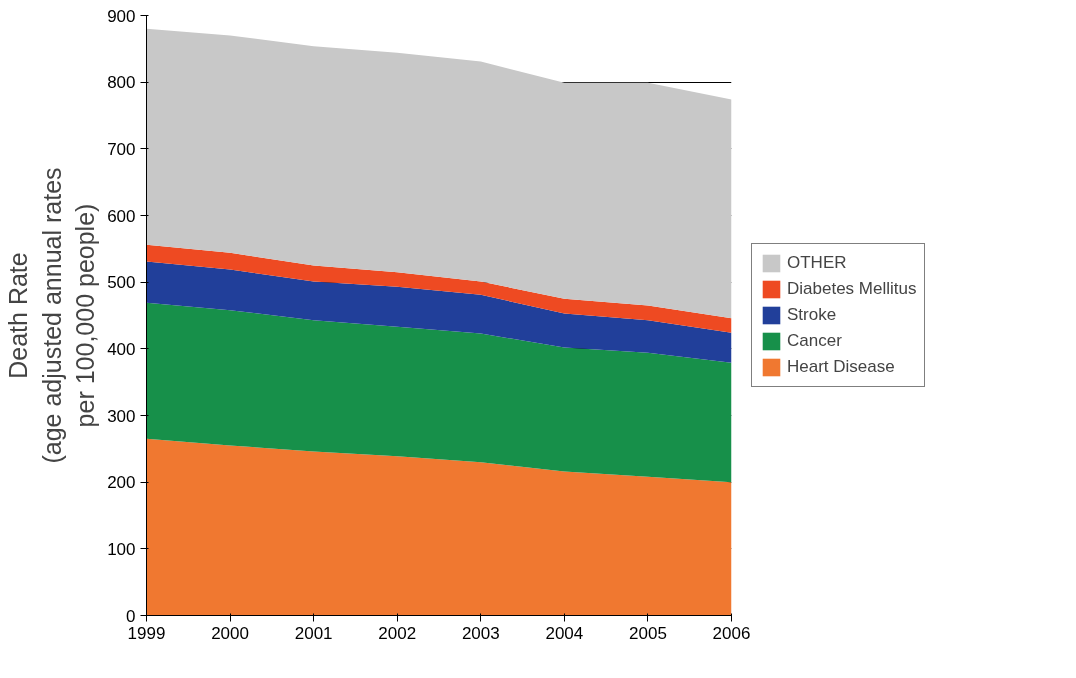 The height and width of the screenshot is (678, 1076). What do you see at coordinates (397, 633) in the screenshot?
I see `x-tick-label: 2002` at bounding box center [397, 633].